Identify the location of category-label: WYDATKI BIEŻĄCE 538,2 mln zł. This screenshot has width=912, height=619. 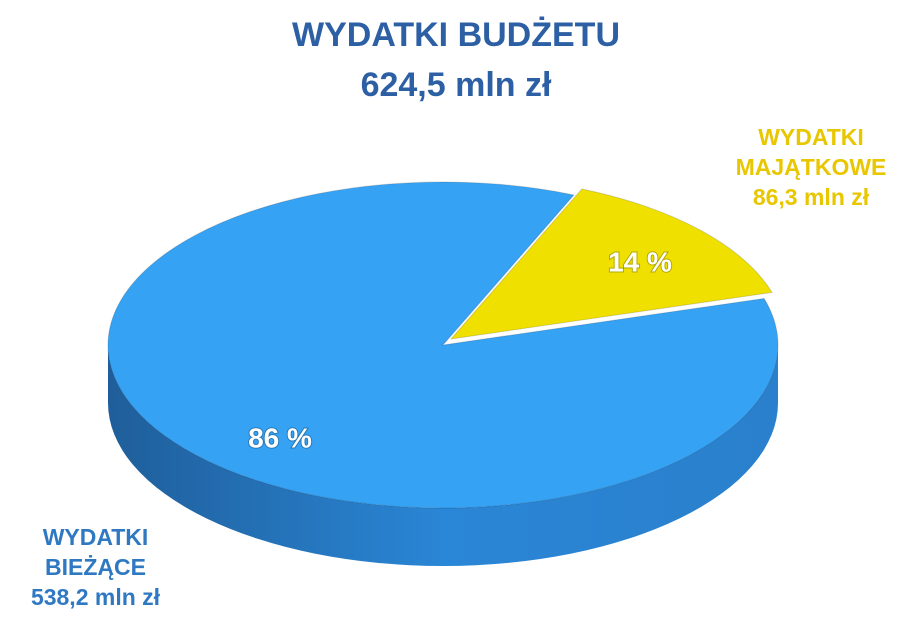
(95, 567).